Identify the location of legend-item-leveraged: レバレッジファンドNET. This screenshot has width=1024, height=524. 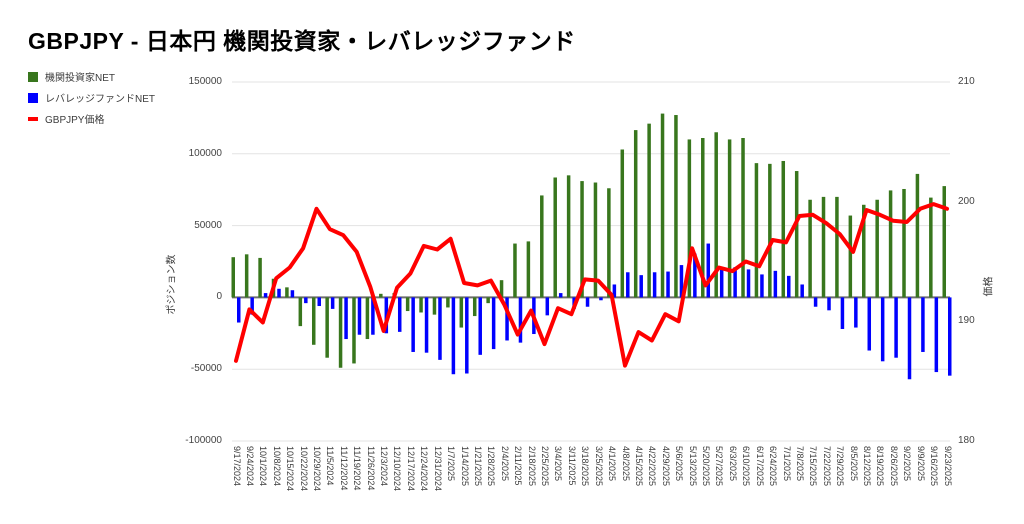
(91, 97).